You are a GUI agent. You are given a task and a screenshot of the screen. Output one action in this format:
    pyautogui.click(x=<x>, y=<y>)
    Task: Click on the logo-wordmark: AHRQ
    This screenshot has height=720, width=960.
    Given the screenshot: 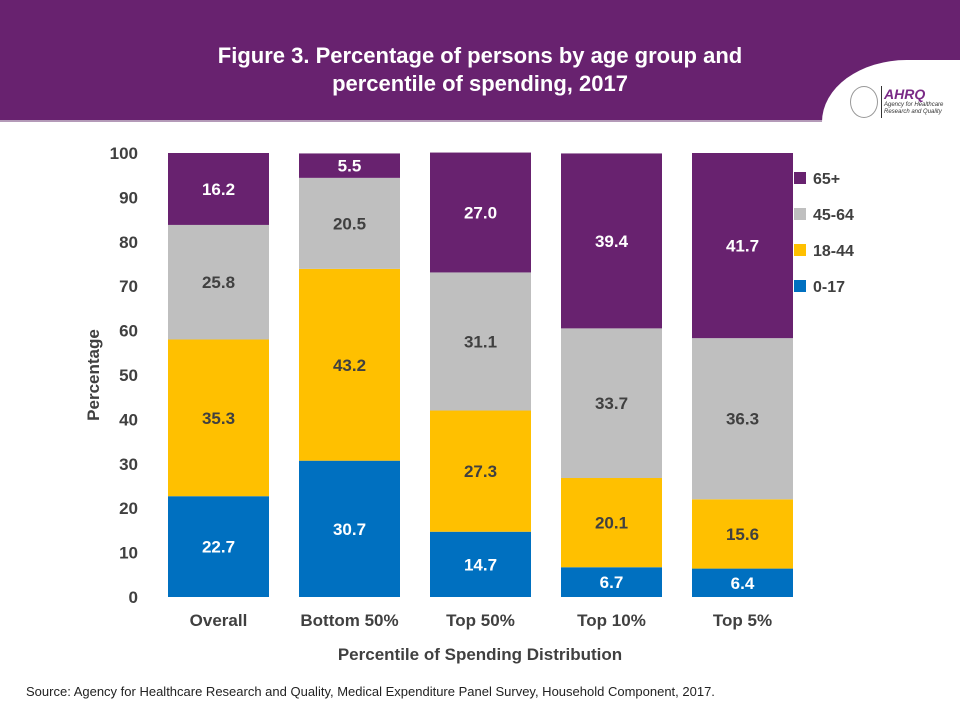 What is the action you would take?
    pyautogui.click(x=905, y=94)
    